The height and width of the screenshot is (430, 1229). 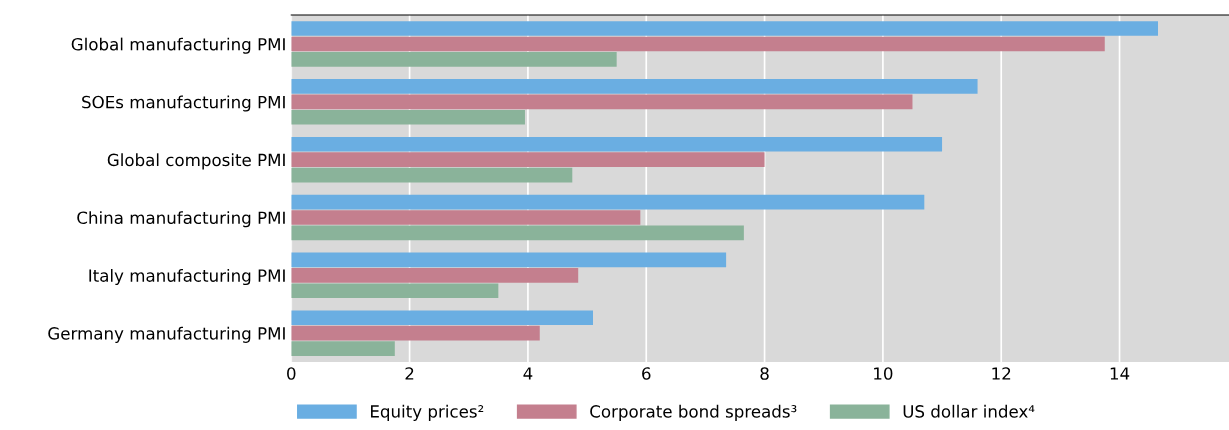 What do you see at coordinates (166, 334) in the screenshot?
I see `y-tick-label: Germany manufacturing PMI` at bounding box center [166, 334].